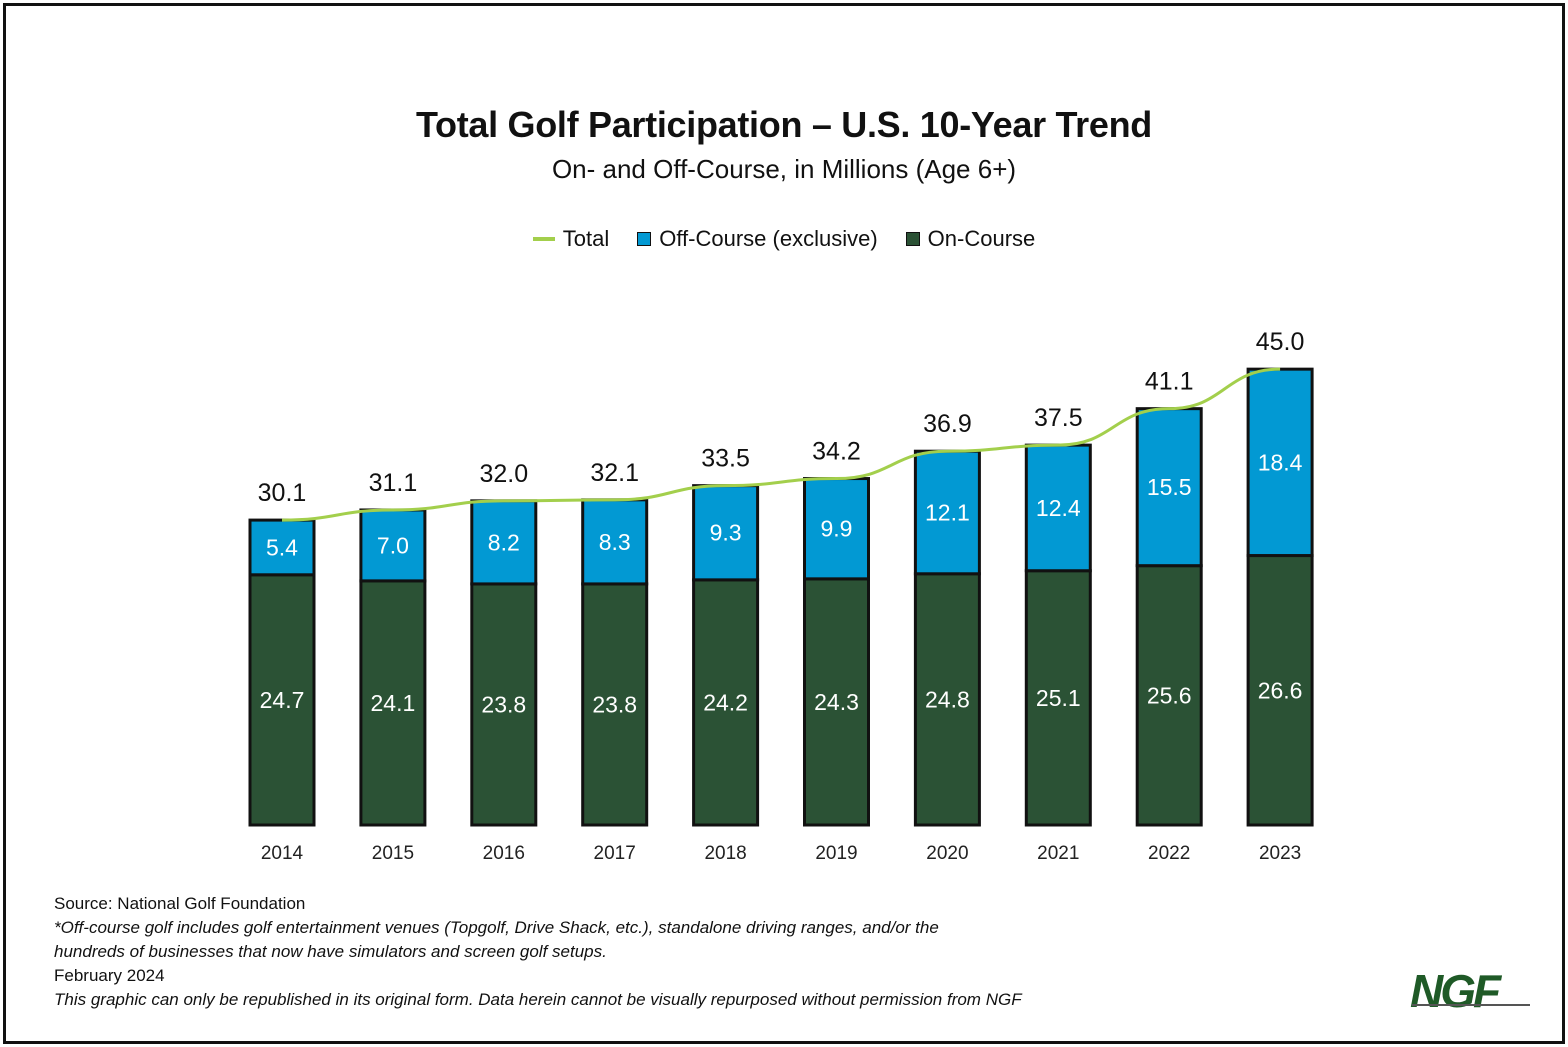 Image resolution: width=1568 pixels, height=1047 pixels. Describe the element at coordinates (1058, 853) in the screenshot. I see `x-tick-label: 2021` at that location.